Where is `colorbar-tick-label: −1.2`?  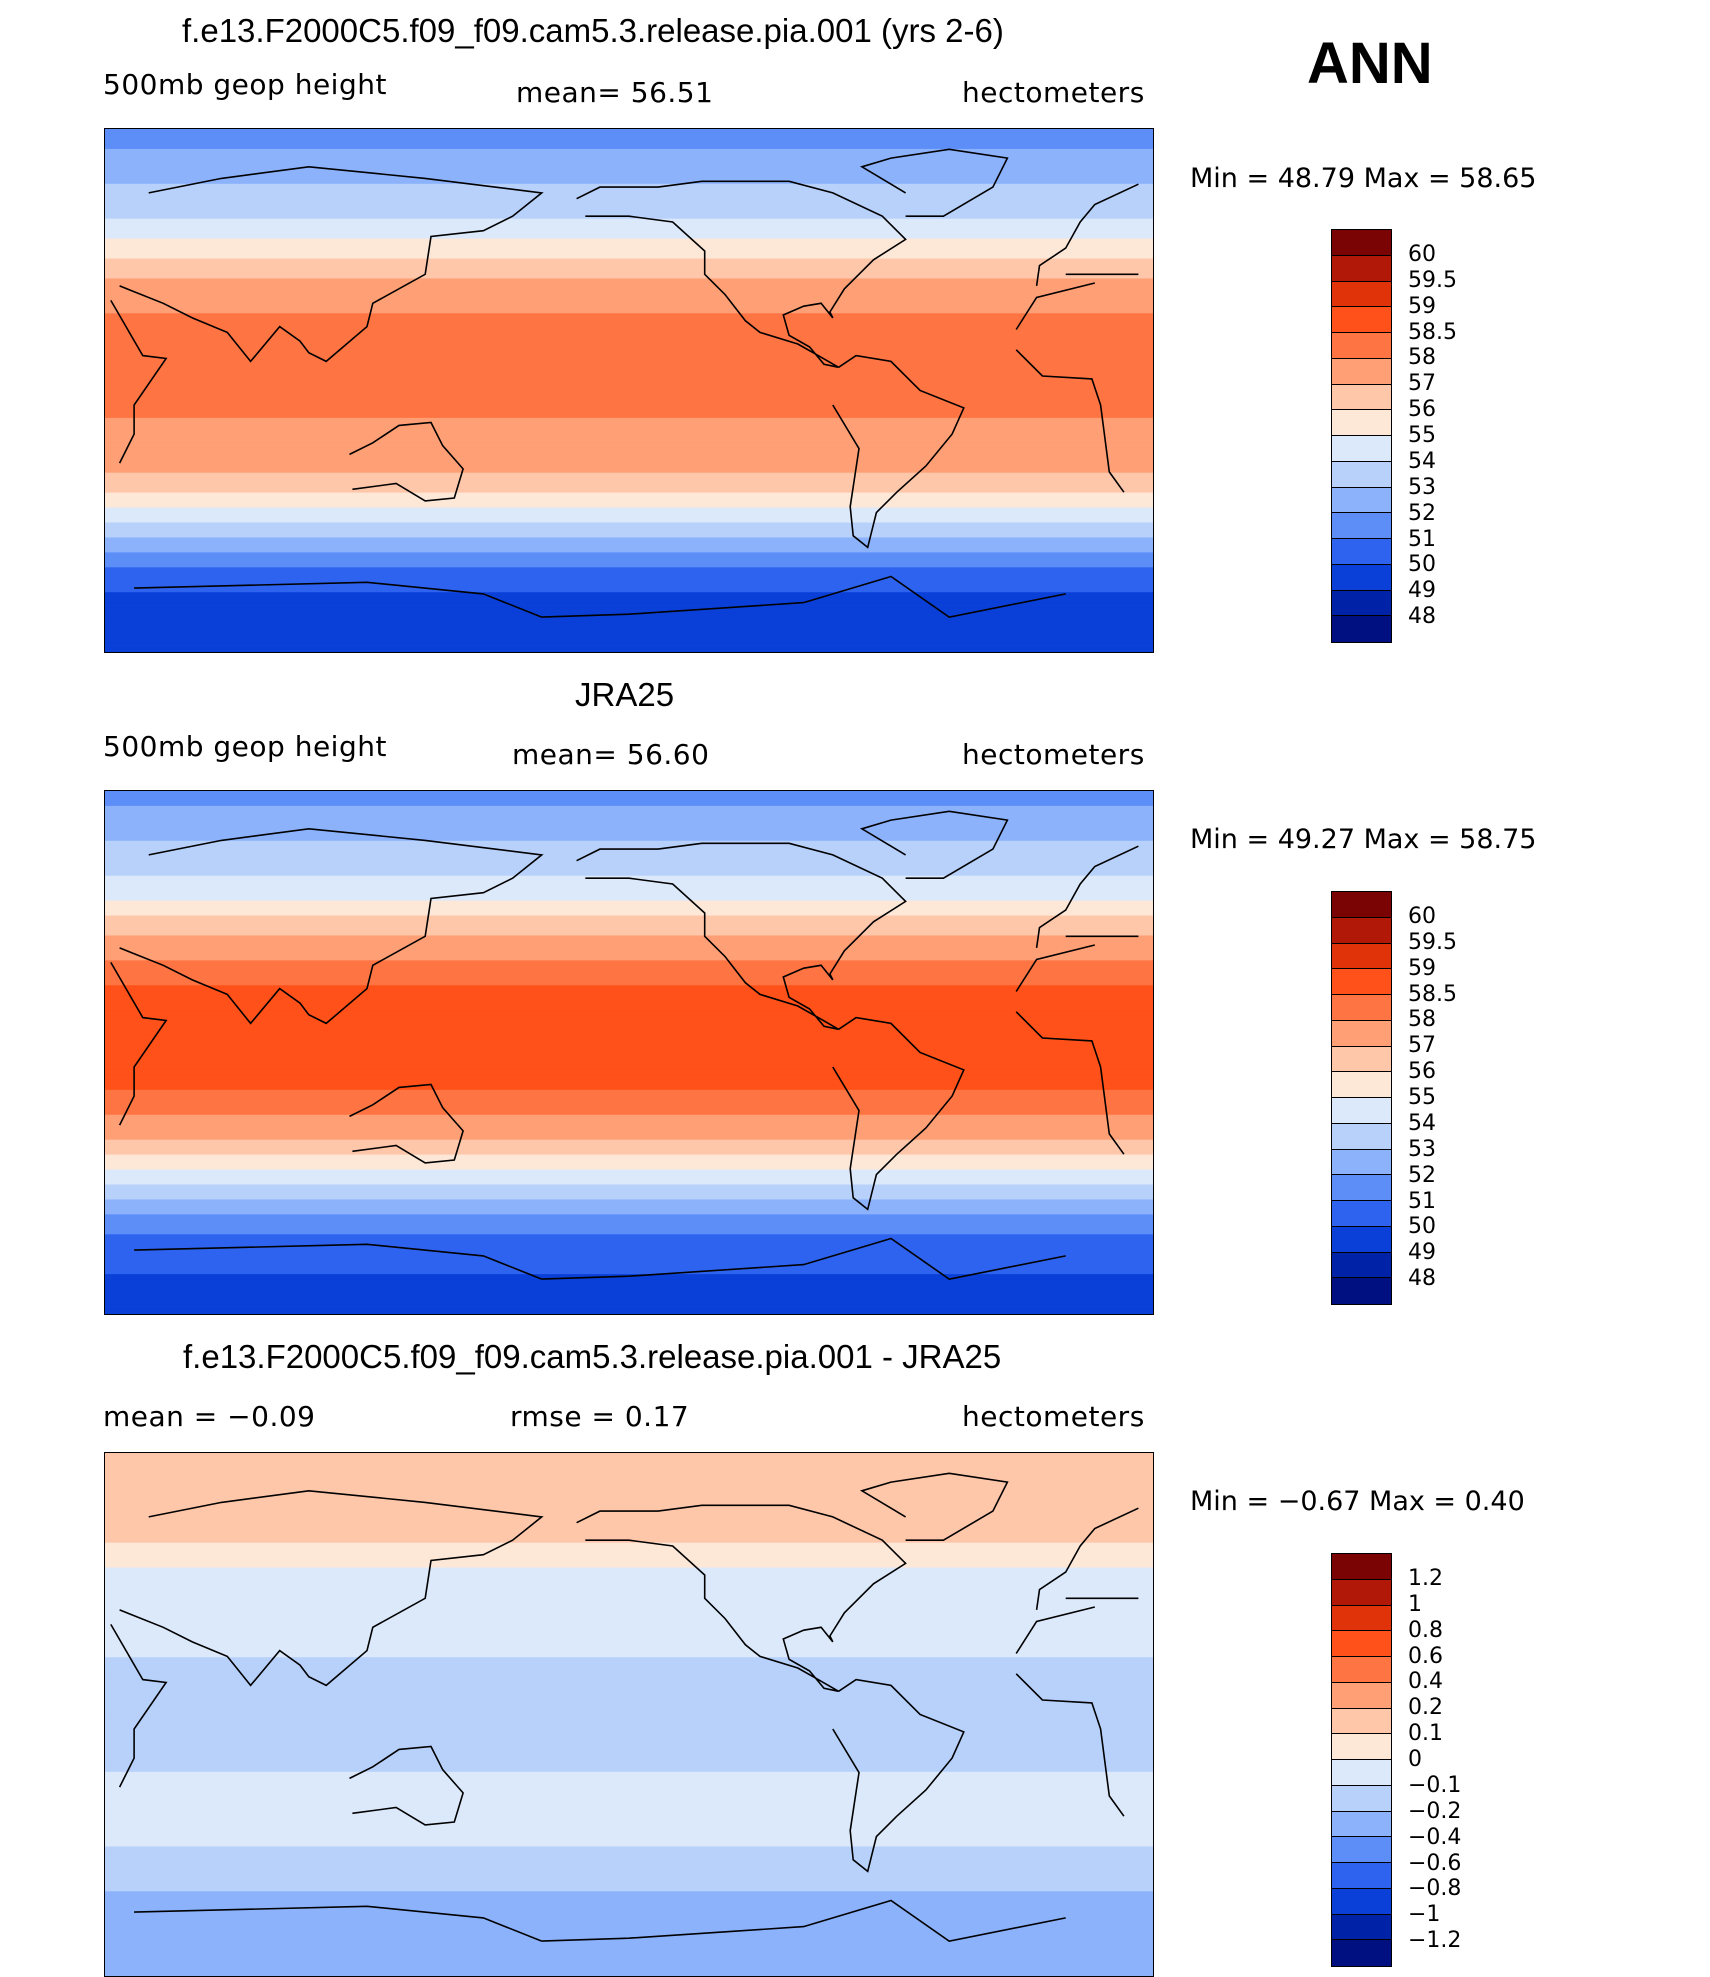 colorbar-tick-label: −1.2 is located at coordinates (1435, 1941).